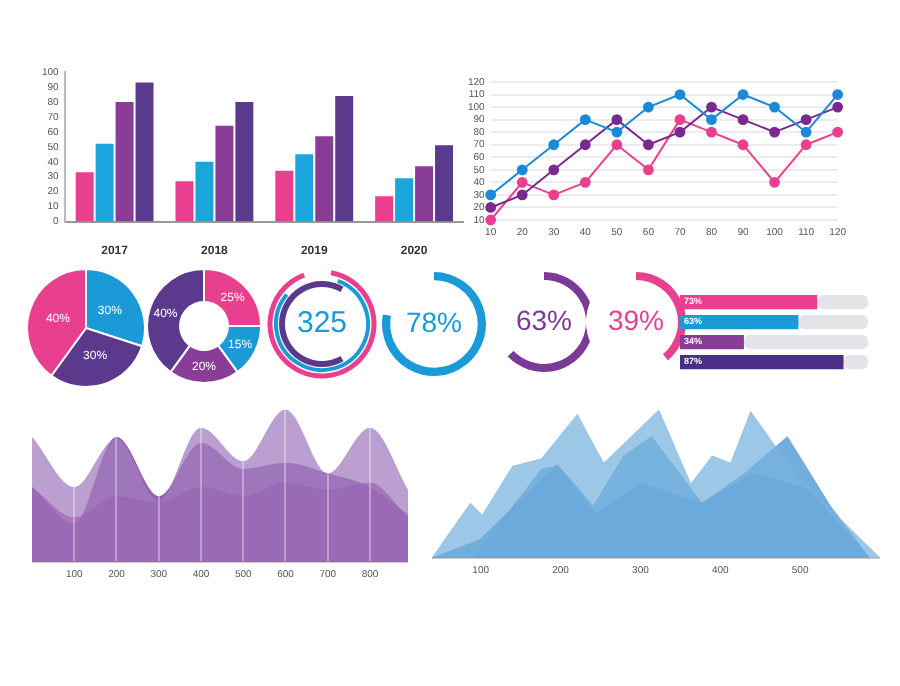 Image resolution: width=900 pixels, height=686 pixels. I want to click on text: 325, so click(322, 324).